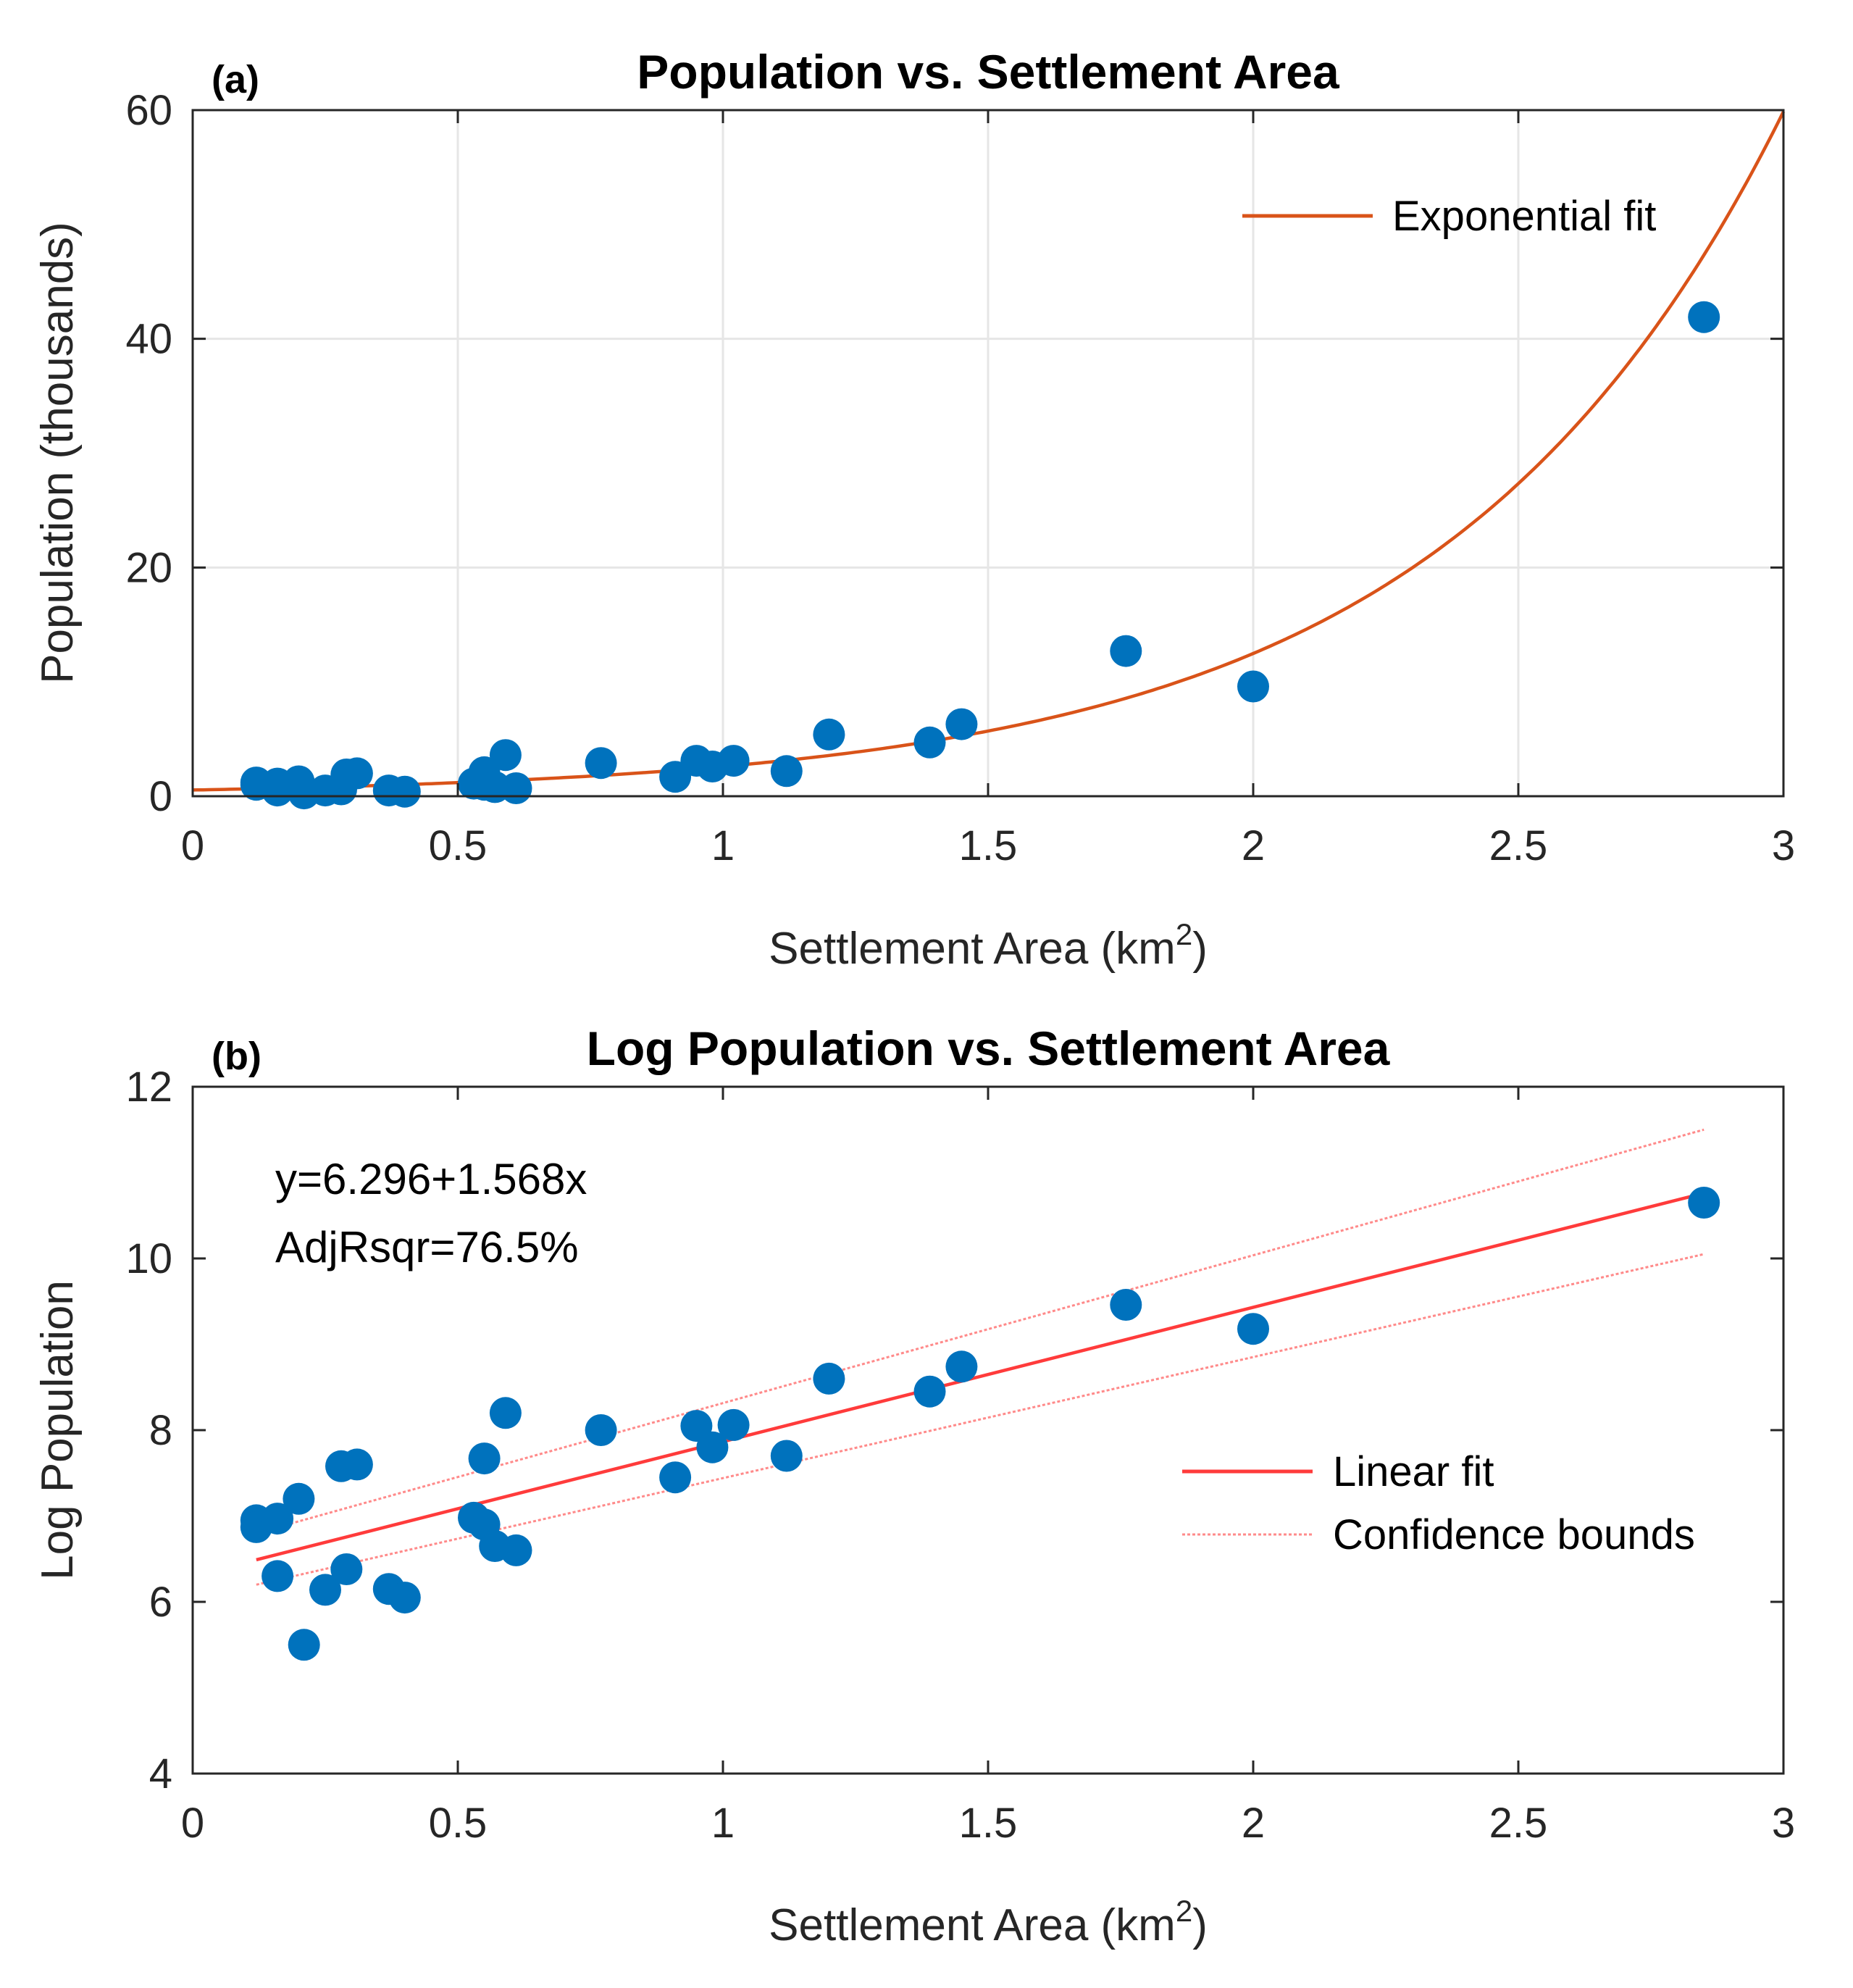 The height and width of the screenshot is (1988, 1853). I want to click on linear-fit-line, so click(980, 1376).